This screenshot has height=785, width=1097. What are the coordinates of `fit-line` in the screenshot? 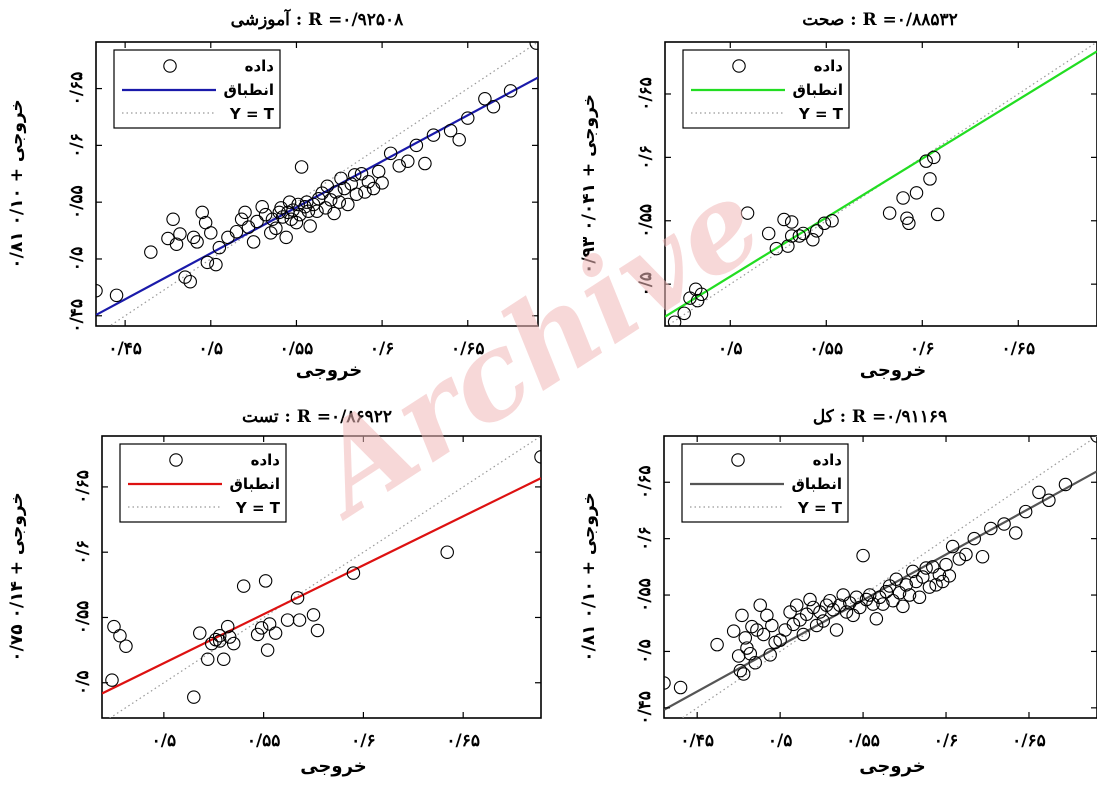 It's located at (321, 586).